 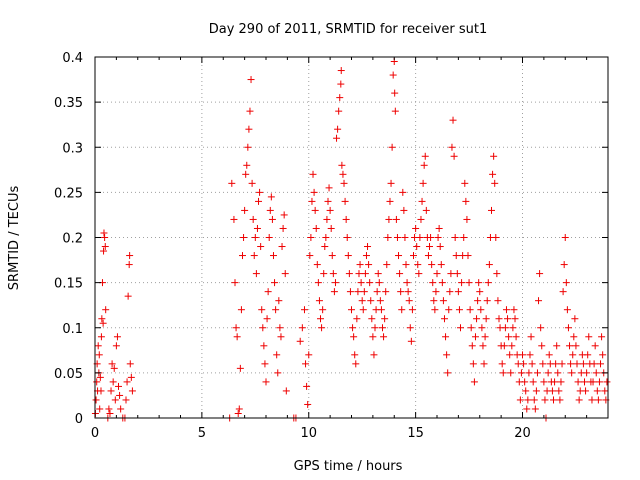 What do you see at coordinates (79, 419) in the screenshot?
I see `y-tick-label: 0` at bounding box center [79, 419].